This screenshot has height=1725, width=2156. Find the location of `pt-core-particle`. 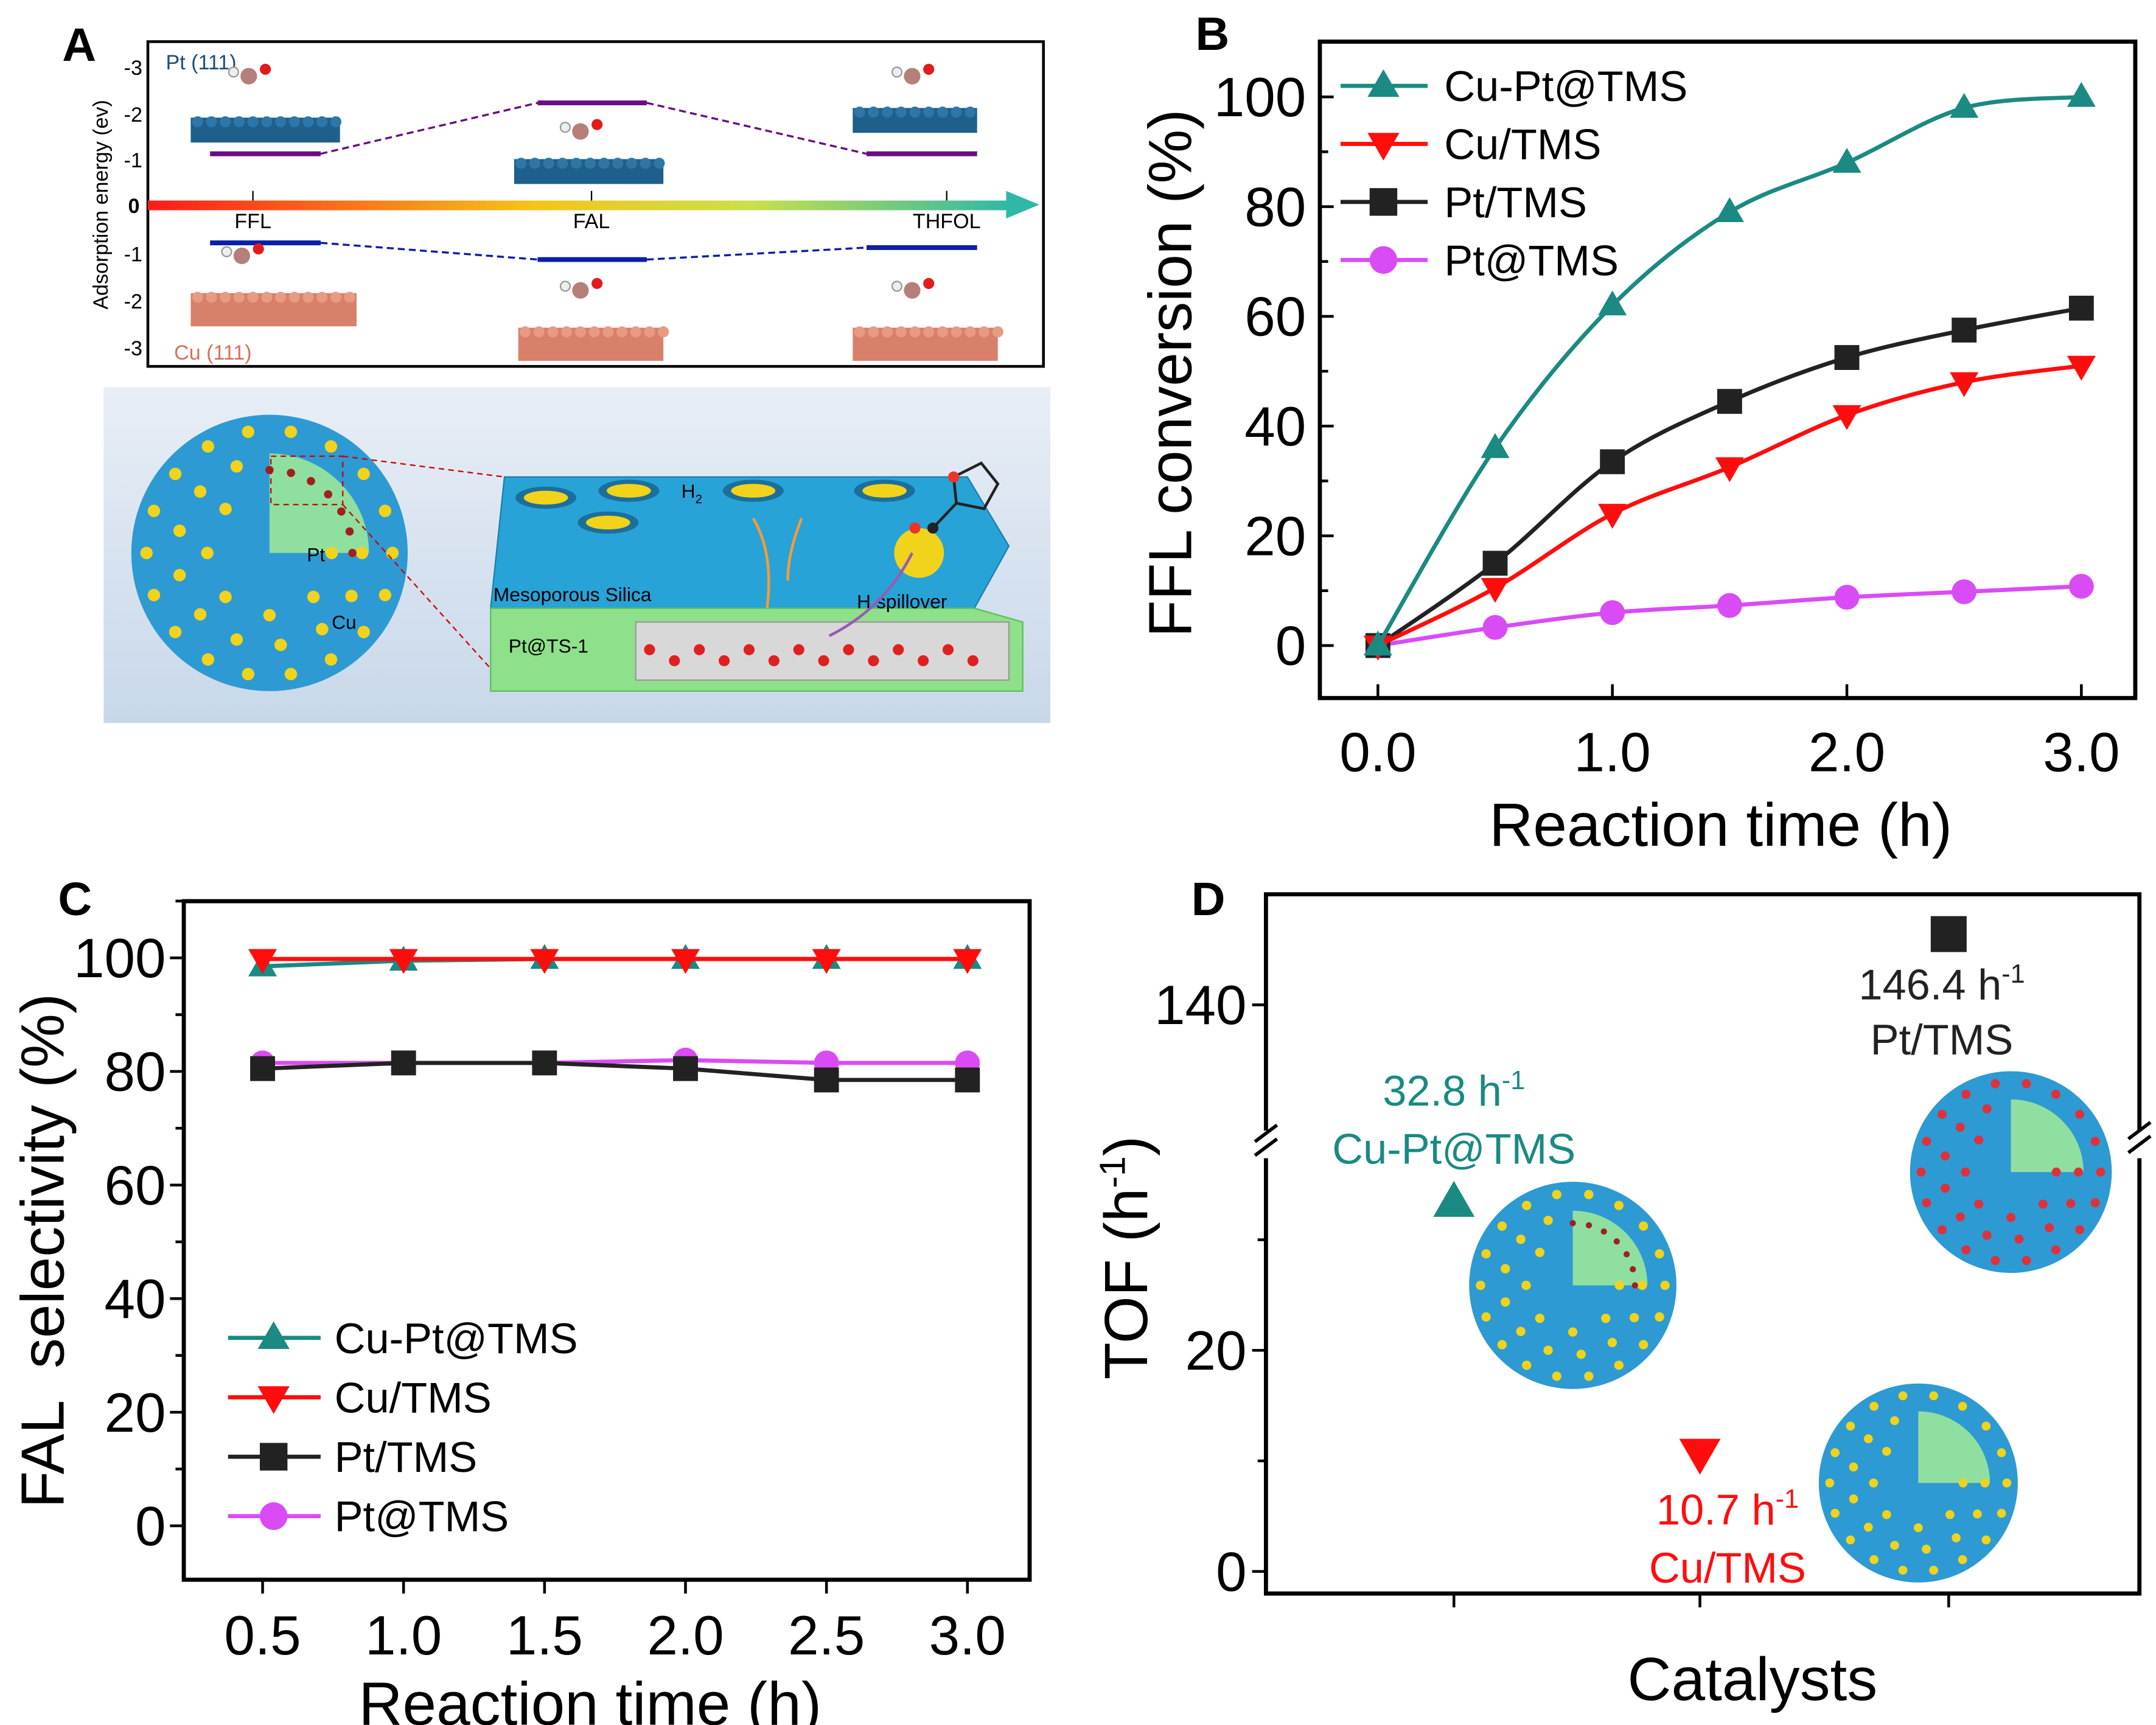

pt-core-particle is located at coordinates (349, 531).